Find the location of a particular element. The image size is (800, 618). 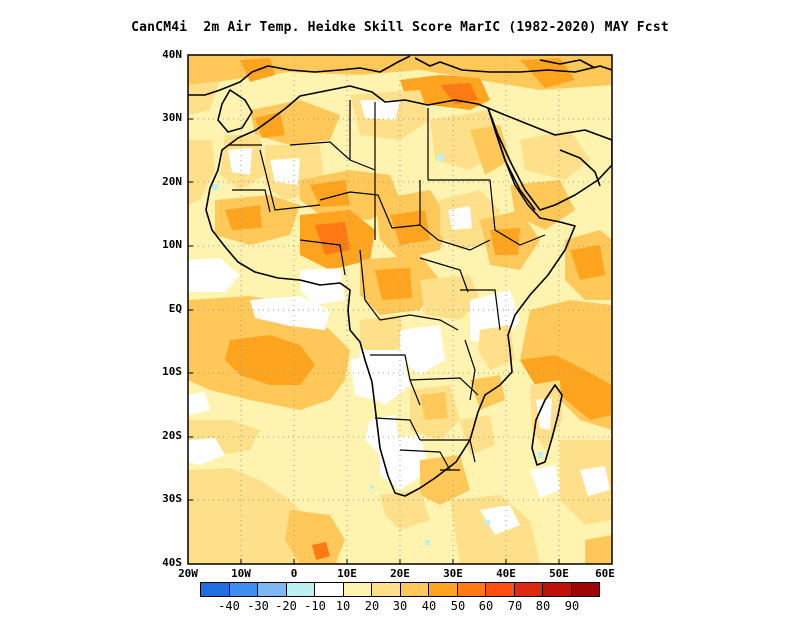

colorbar-label: 50 is located at coordinates (458, 606).